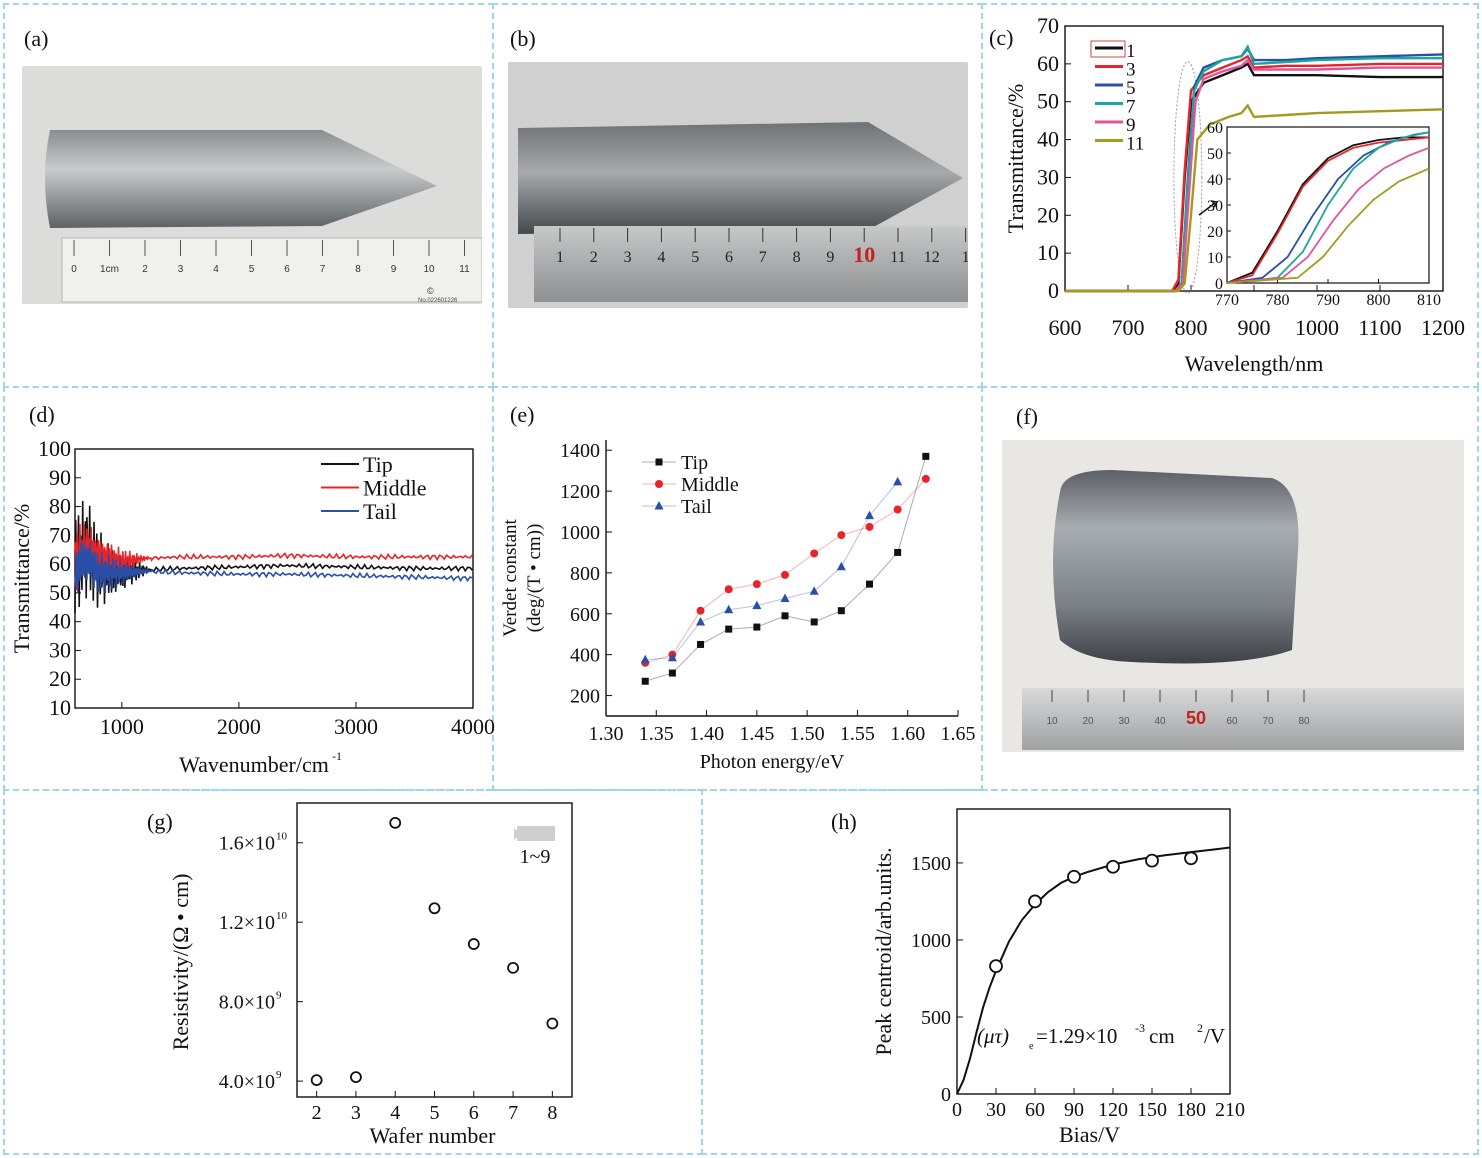 The height and width of the screenshot is (1158, 1482). What do you see at coordinates (1268, 721) in the screenshot?
I see `ruler-f-label: 70` at bounding box center [1268, 721].